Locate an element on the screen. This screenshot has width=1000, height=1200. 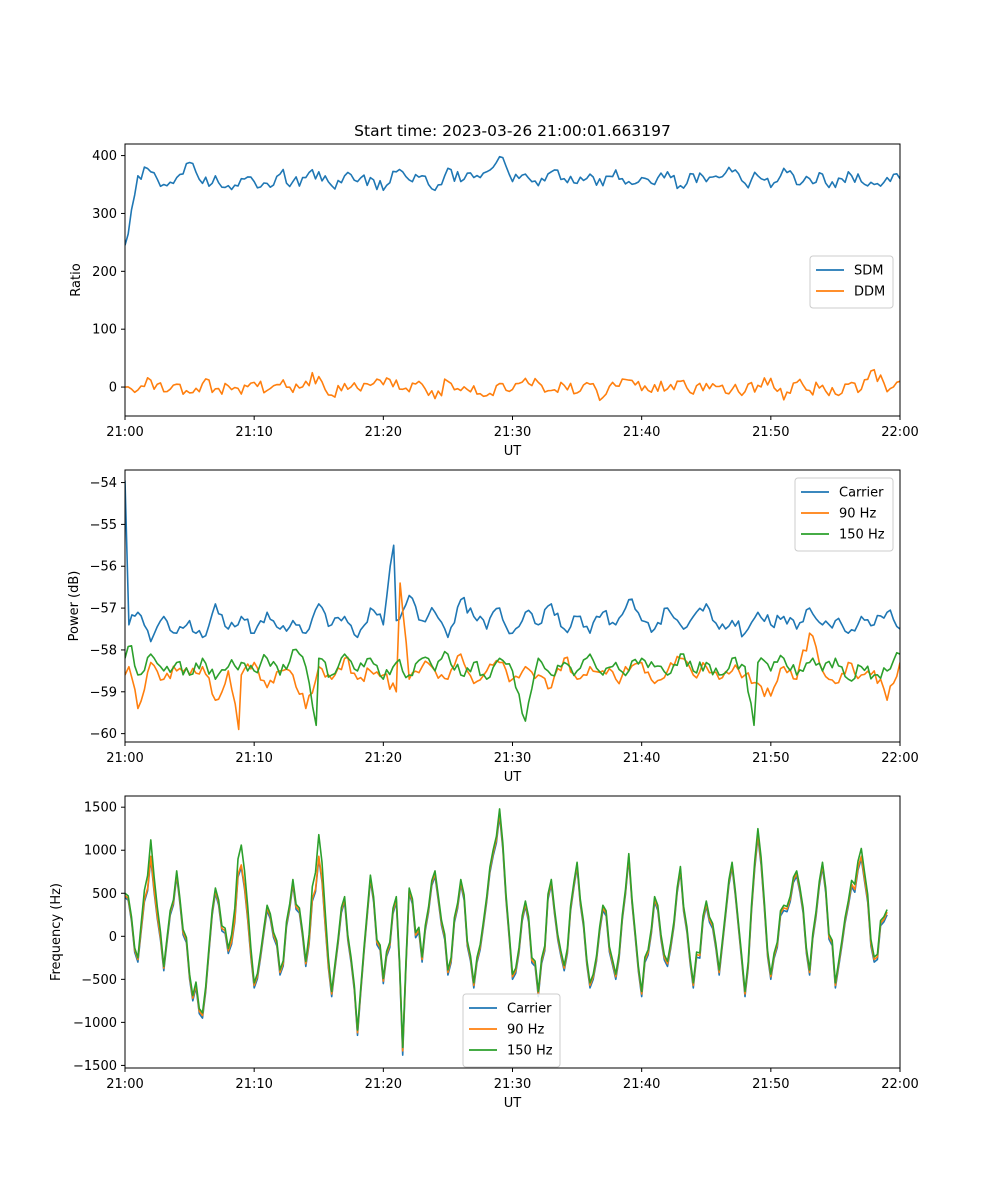
figure-title: Start time: 2023-03-26 21:00:01.663197 is located at coordinates (512, 131).